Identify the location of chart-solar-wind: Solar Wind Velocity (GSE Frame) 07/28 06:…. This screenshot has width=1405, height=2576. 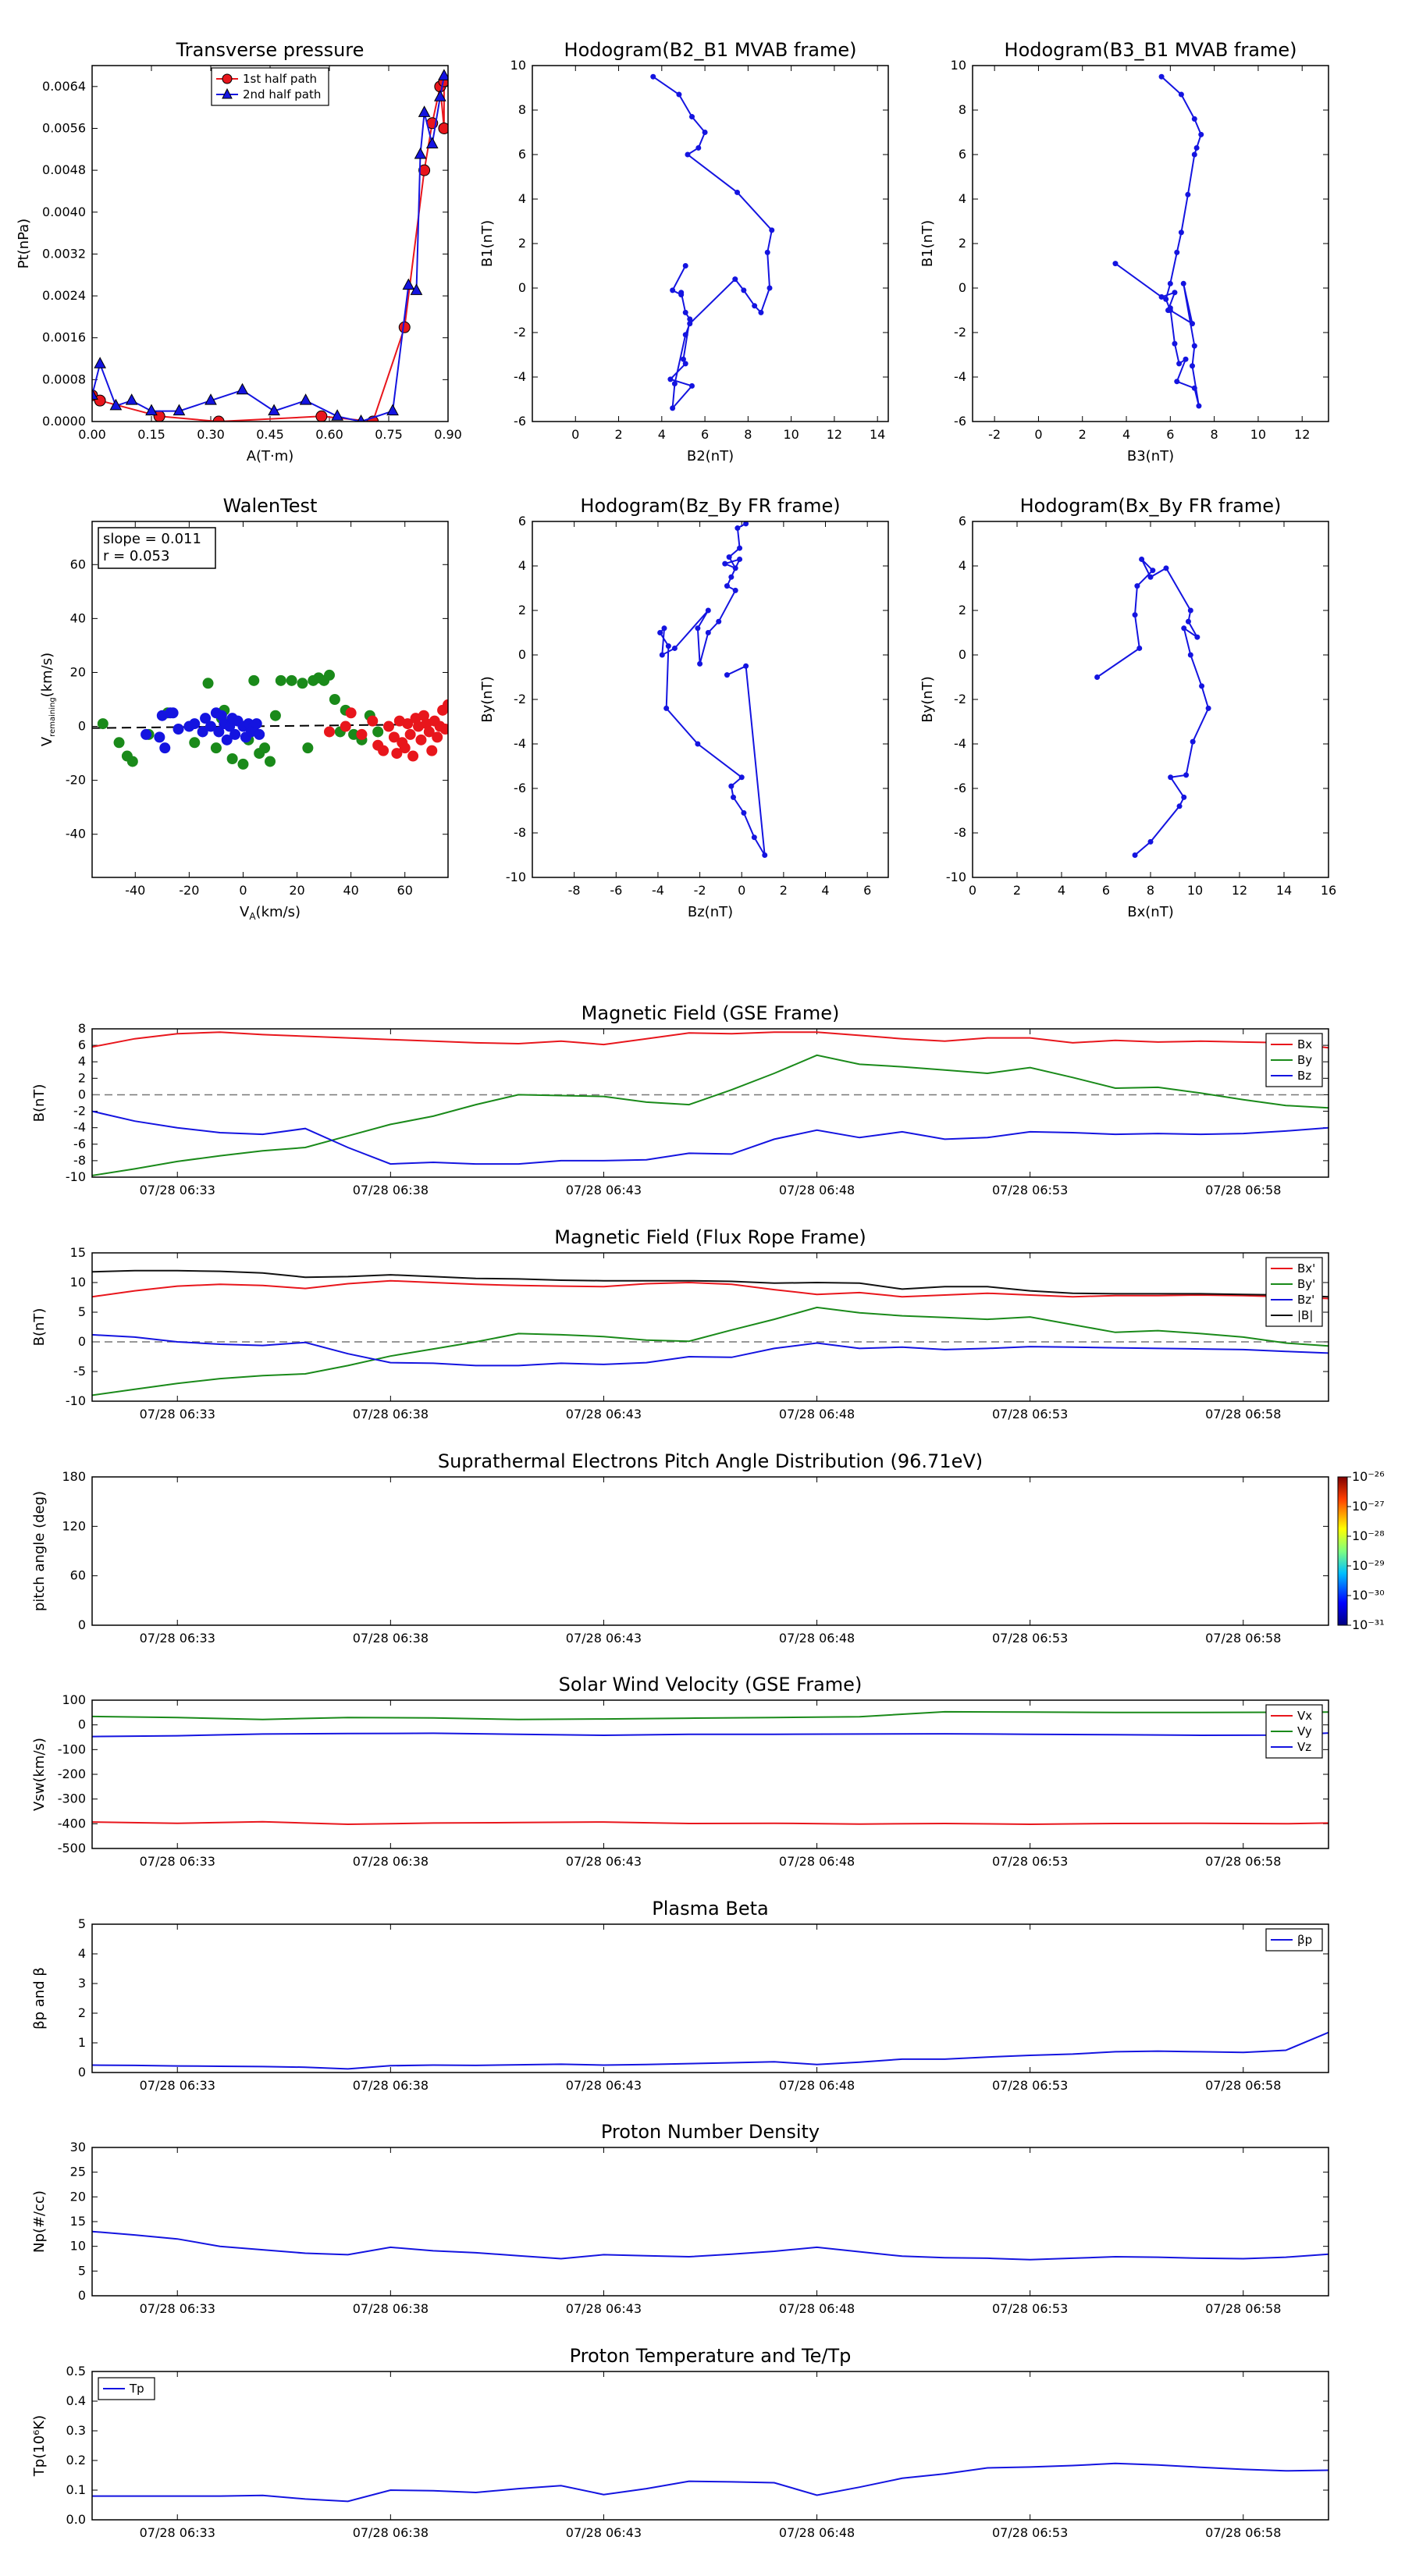
(680, 1771).